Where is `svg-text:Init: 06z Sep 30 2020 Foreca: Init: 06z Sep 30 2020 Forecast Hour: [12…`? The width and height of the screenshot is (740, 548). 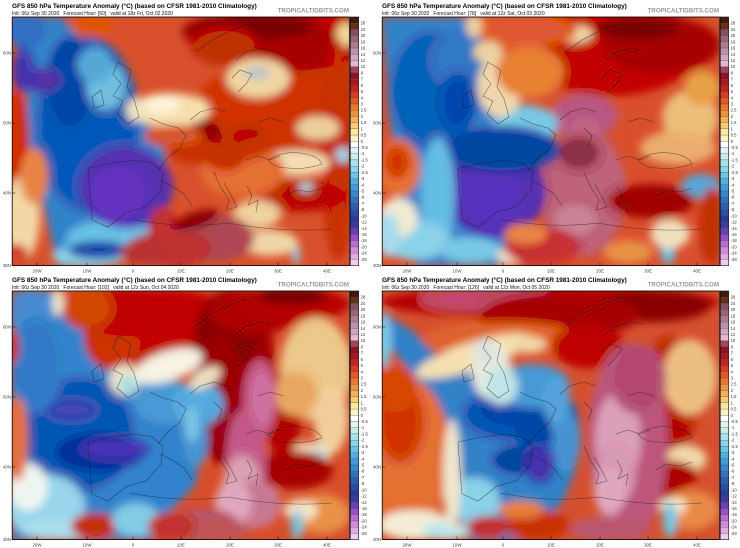 svg-text:Init: 06z Sep 30 2020 Foreca: Init: 06z Sep 30 2020 Forecast Hour: [12… is located at coordinates (466, 288).